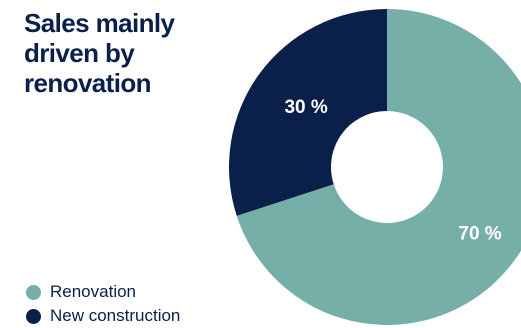 This screenshot has height=328, width=521. I want to click on legend-swatch-renovation, so click(33, 292).